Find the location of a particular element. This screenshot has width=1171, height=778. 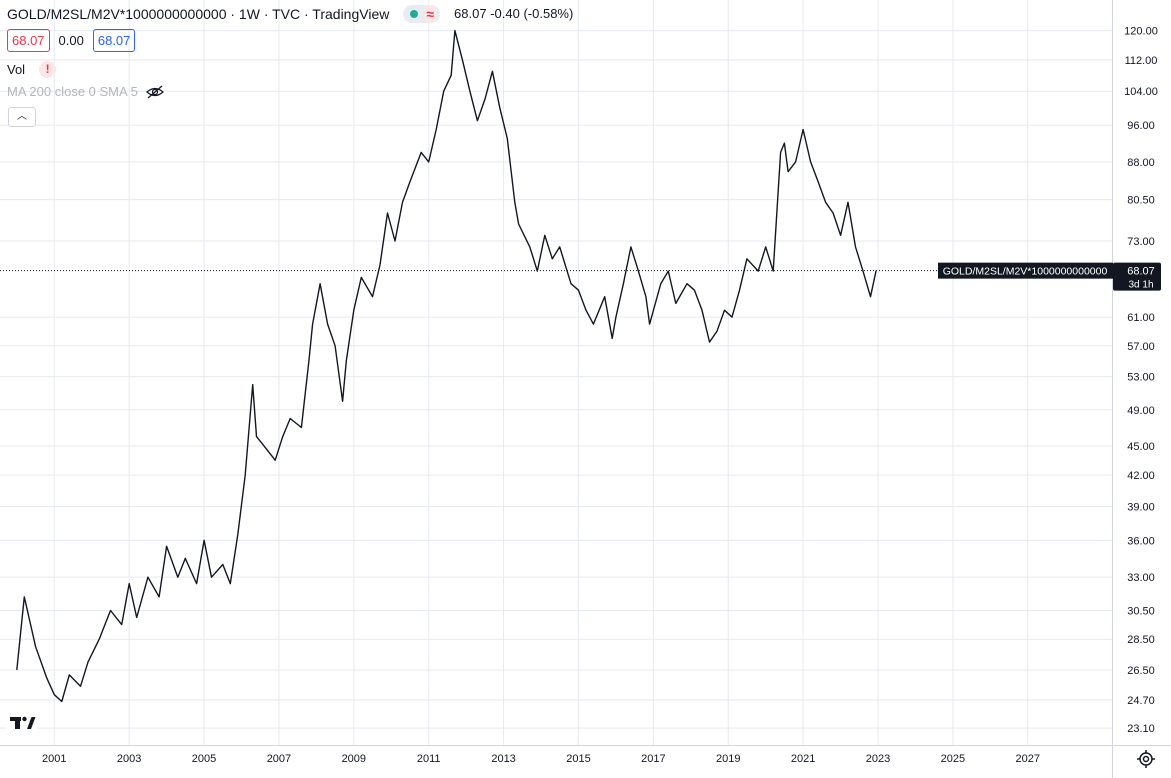

x-tick-label: 2021 is located at coordinates (803, 759).